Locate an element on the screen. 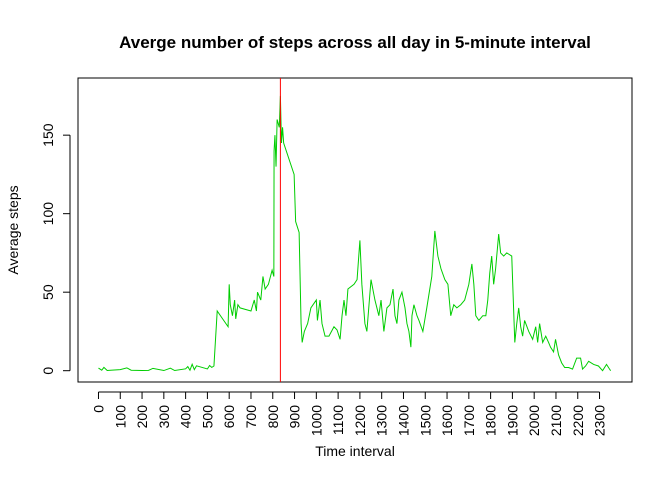  y-tick-label: 100 is located at coordinates (48, 214).